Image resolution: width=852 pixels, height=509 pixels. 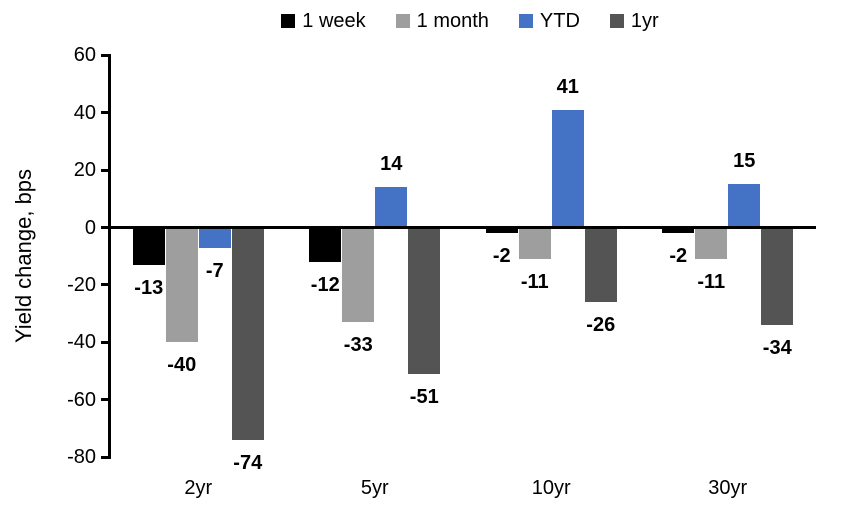 What do you see at coordinates (777, 348) in the screenshot?
I see `bar-value-label: -34` at bounding box center [777, 348].